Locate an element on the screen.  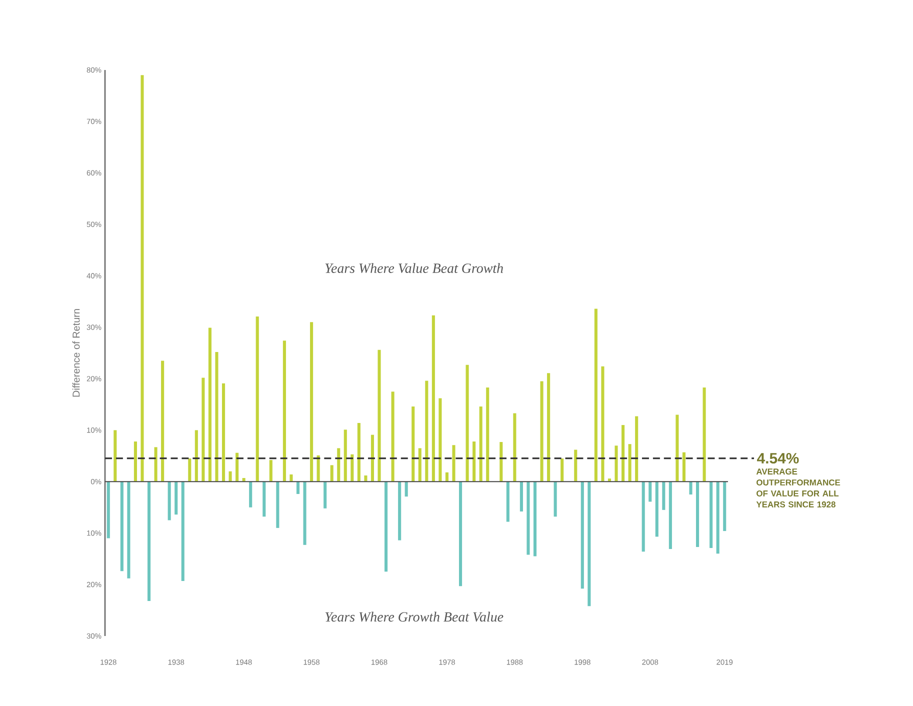
text: AVERAGE OUTPERFORMANCE OF VALUE FOR ALL YEARS SINCE 1928 is located at coordinates (798, 488).